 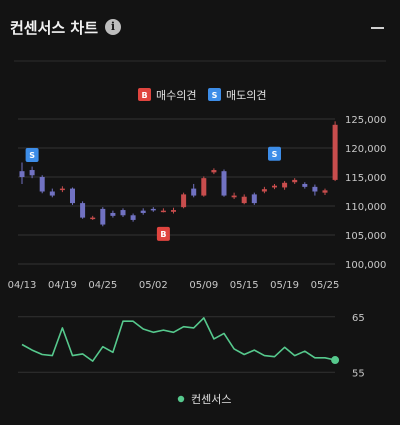 I want to click on date-tick-label: 05/09, so click(x=203, y=285).